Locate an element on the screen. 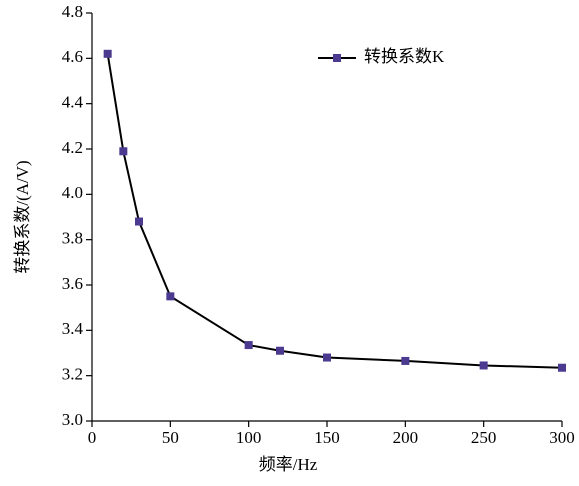  y-tick-label: 4.2 is located at coordinates (72, 147).